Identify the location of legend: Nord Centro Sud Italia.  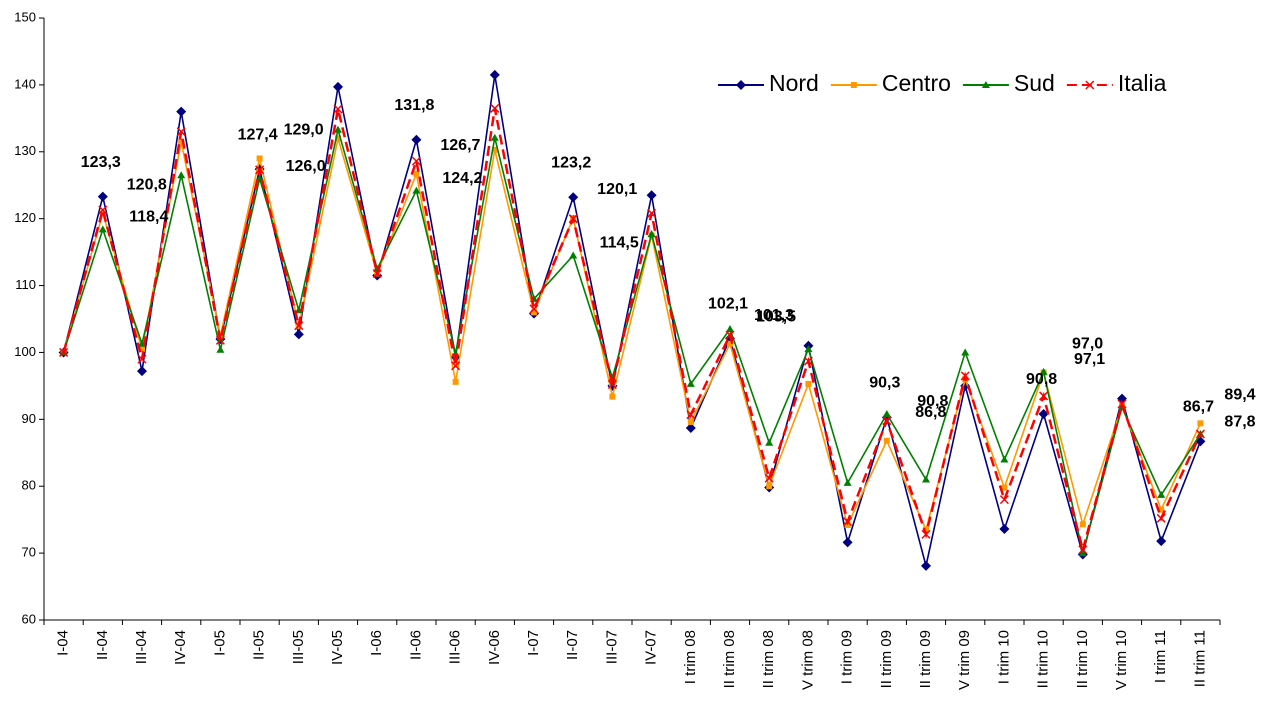
(942, 83).